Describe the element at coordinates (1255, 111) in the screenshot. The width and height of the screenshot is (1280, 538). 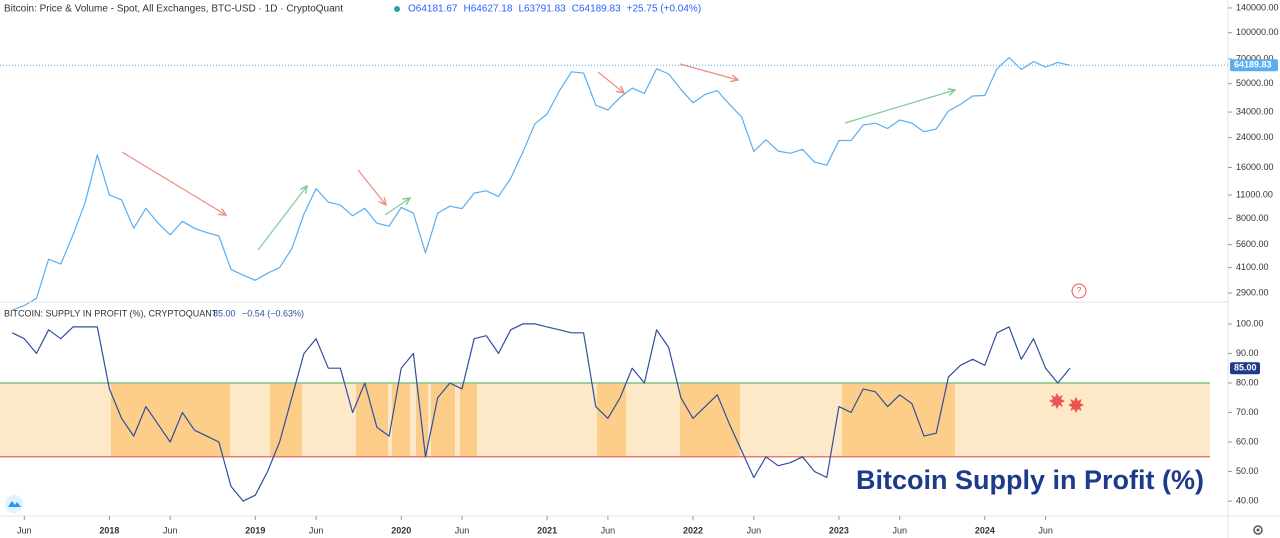
I see `y-tick-label: 34000.00` at that location.